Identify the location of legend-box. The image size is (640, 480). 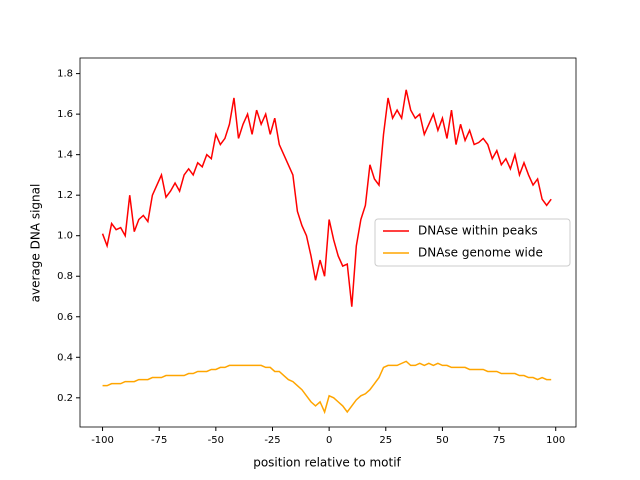
(472, 242).